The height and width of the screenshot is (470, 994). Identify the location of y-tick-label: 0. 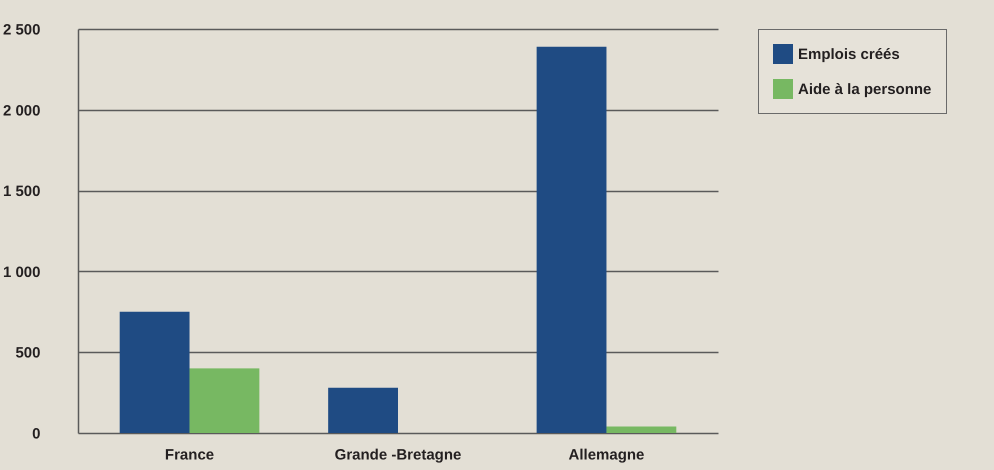
(36, 434).